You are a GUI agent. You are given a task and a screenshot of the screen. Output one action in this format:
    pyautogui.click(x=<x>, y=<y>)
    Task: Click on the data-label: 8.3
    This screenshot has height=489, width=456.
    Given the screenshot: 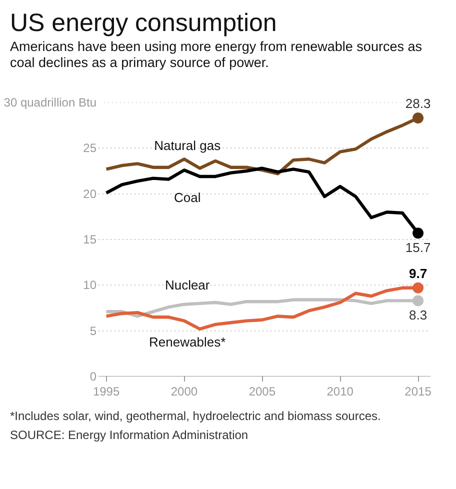 What is the action you would take?
    pyautogui.click(x=418, y=315)
    